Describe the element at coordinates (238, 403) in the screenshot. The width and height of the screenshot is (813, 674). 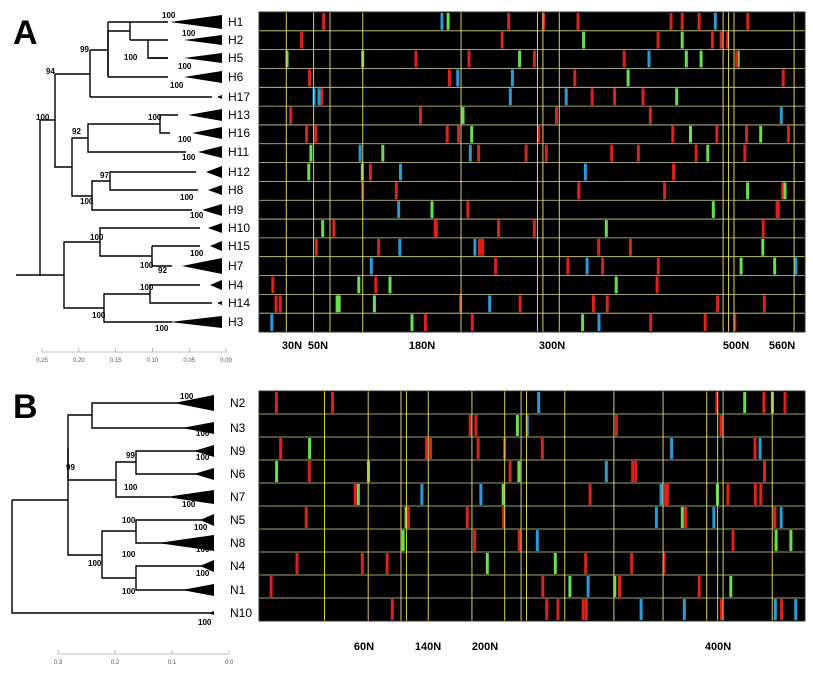
I see `leaf-label: N2` at that location.